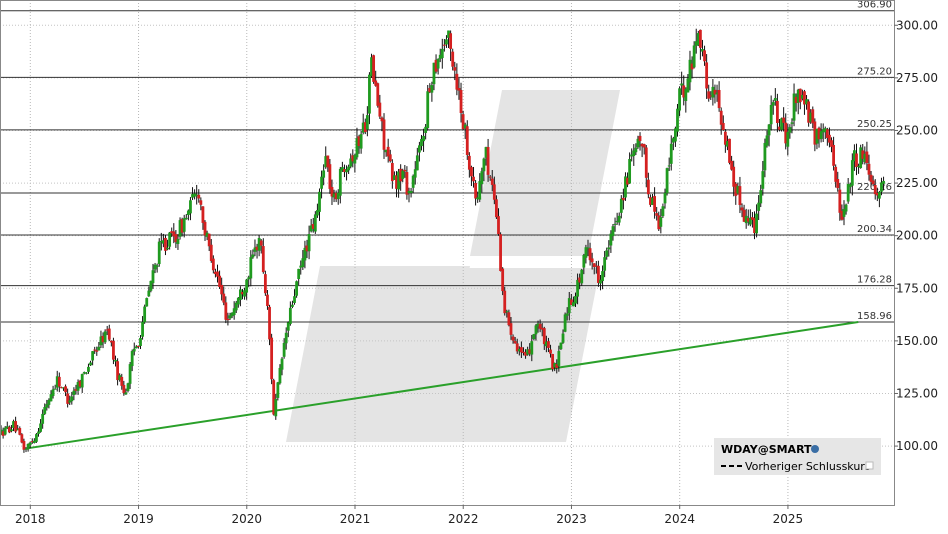 The width and height of the screenshot is (948, 534). What do you see at coordinates (874, 124) in the screenshot?
I see `level-label: 250.25` at bounding box center [874, 124].